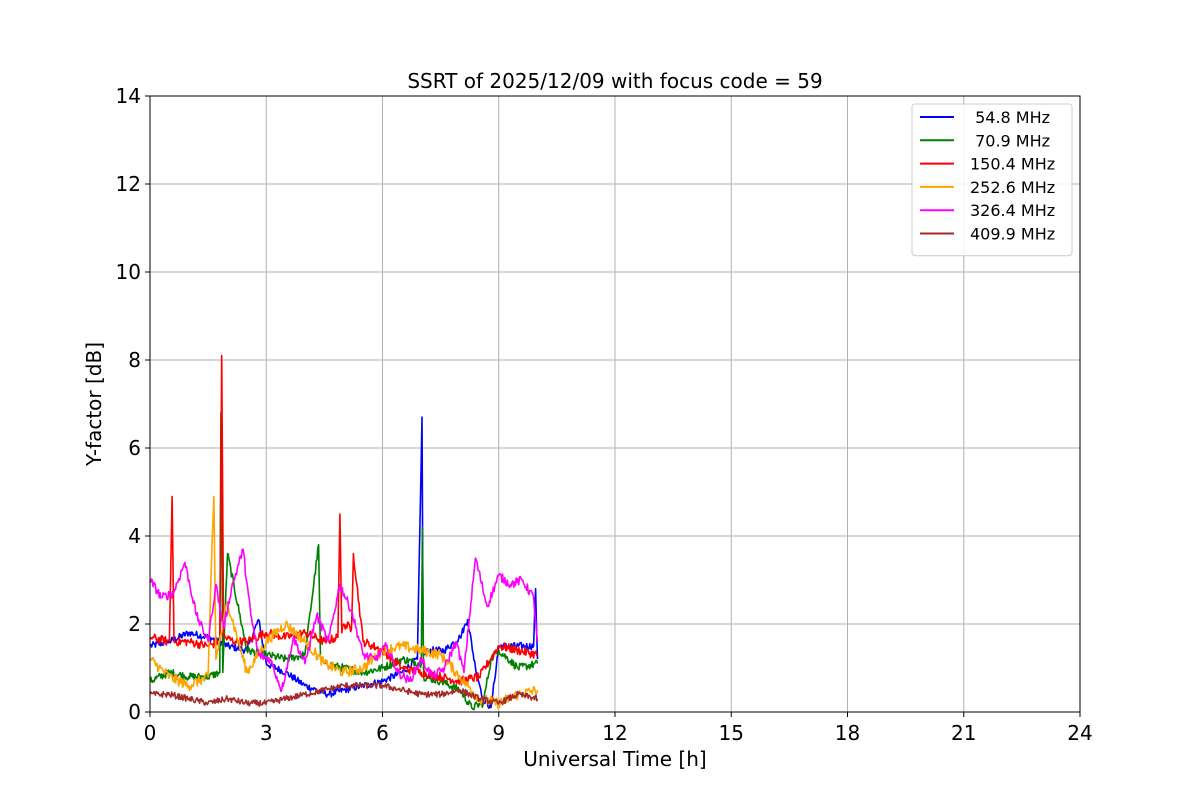 The width and height of the screenshot is (1200, 800). Describe the element at coordinates (94, 404) in the screenshot. I see `y-axis-label: Y-factor [dB]` at that location.